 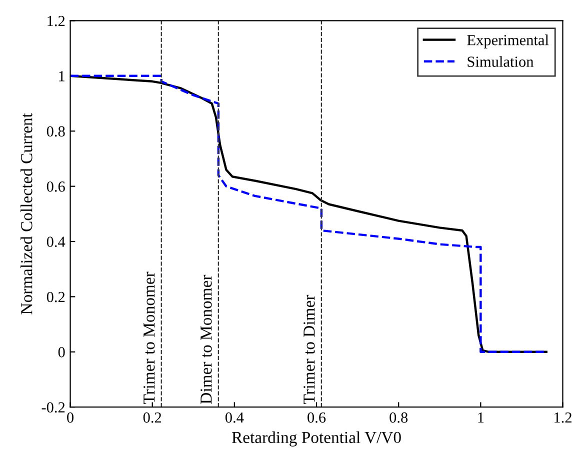 What do you see at coordinates (26, 213) in the screenshot?
I see `y-axis-title: Normalized Collected Current` at bounding box center [26, 213].